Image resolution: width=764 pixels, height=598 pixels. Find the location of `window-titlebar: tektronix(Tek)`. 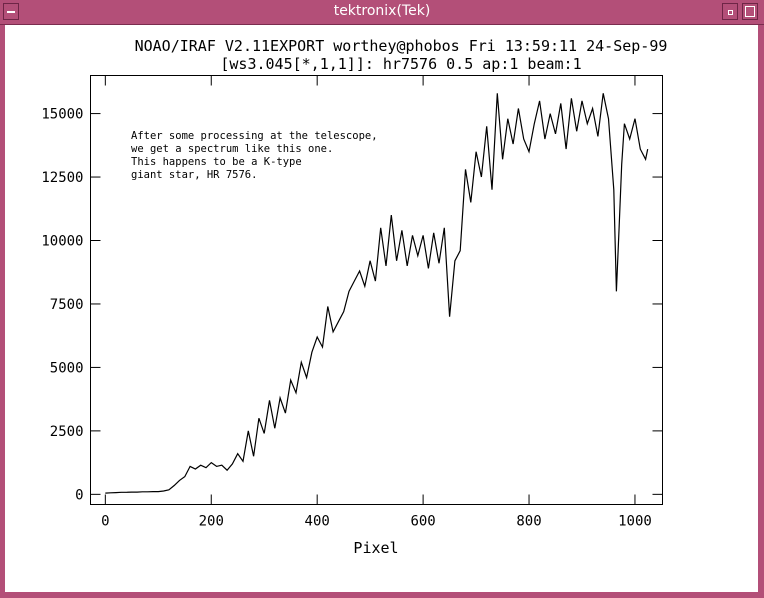

window-titlebar: tektronix(Tek) is located at coordinates (382, 12).